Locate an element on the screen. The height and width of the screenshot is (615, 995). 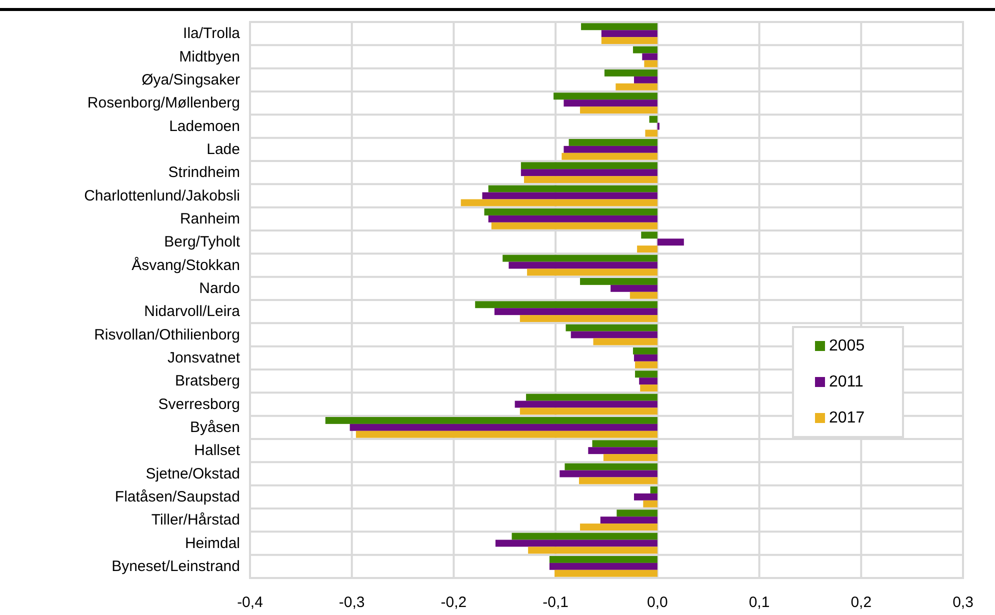
y-tick-label: Ila/Trolla is located at coordinates (212, 33).